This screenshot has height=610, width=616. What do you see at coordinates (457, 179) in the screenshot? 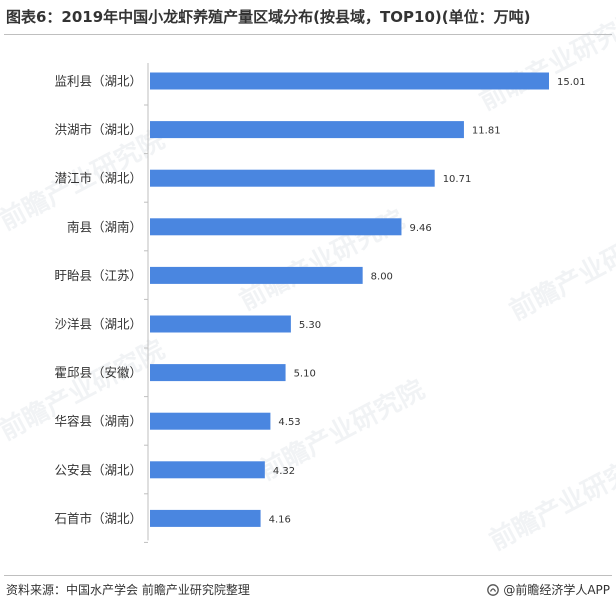
I see `value-label: 10.71` at bounding box center [457, 179].